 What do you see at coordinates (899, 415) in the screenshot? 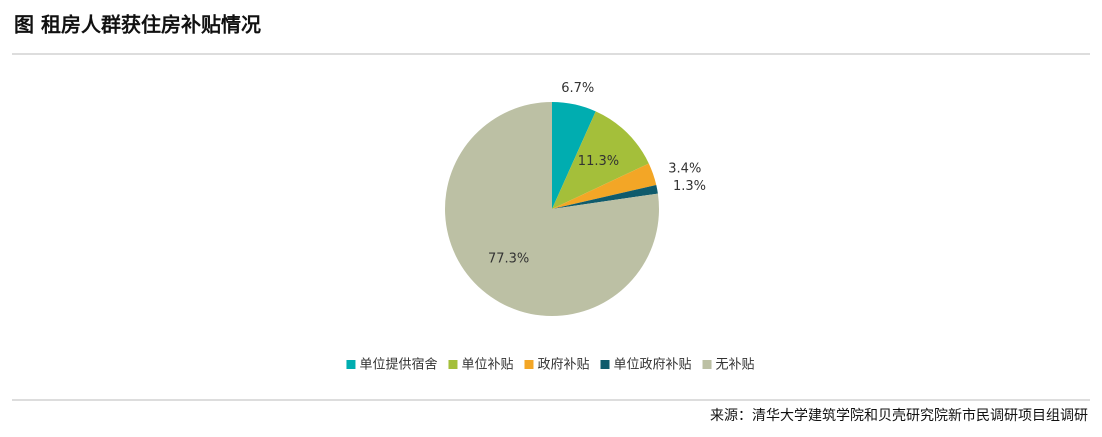
I see `source: 来源：清华大学建筑学院和贝壳研究院新市民调研项目组调研` at bounding box center [899, 415].